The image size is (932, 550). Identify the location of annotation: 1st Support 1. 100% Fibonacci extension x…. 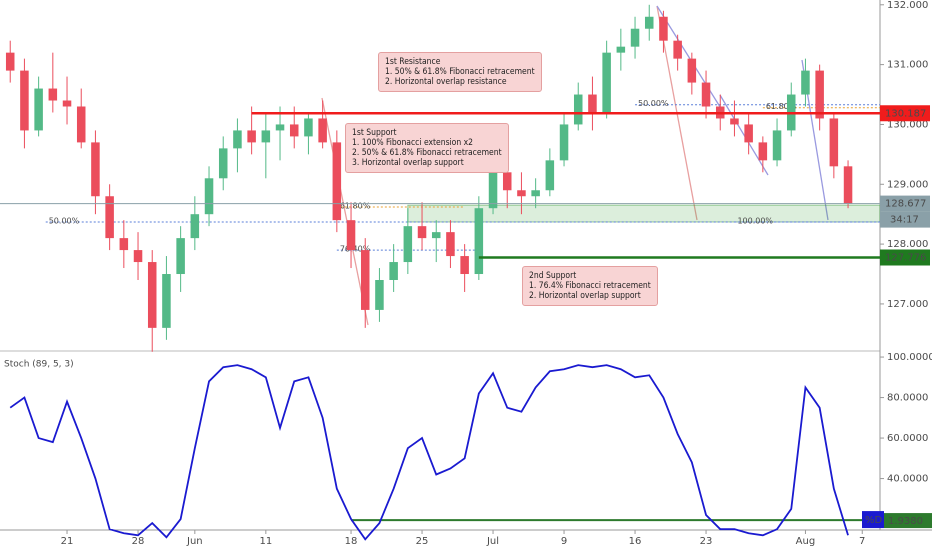
(427, 148).